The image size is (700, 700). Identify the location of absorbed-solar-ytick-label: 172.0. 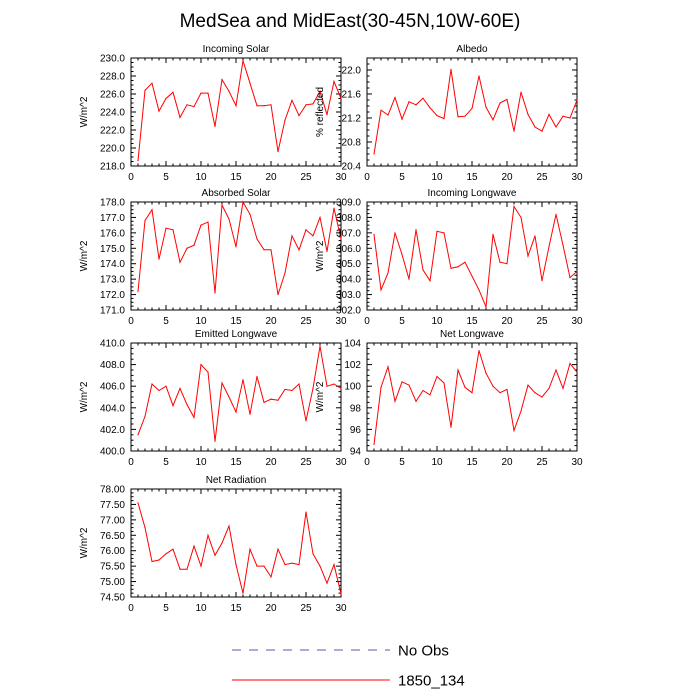
(112, 295).